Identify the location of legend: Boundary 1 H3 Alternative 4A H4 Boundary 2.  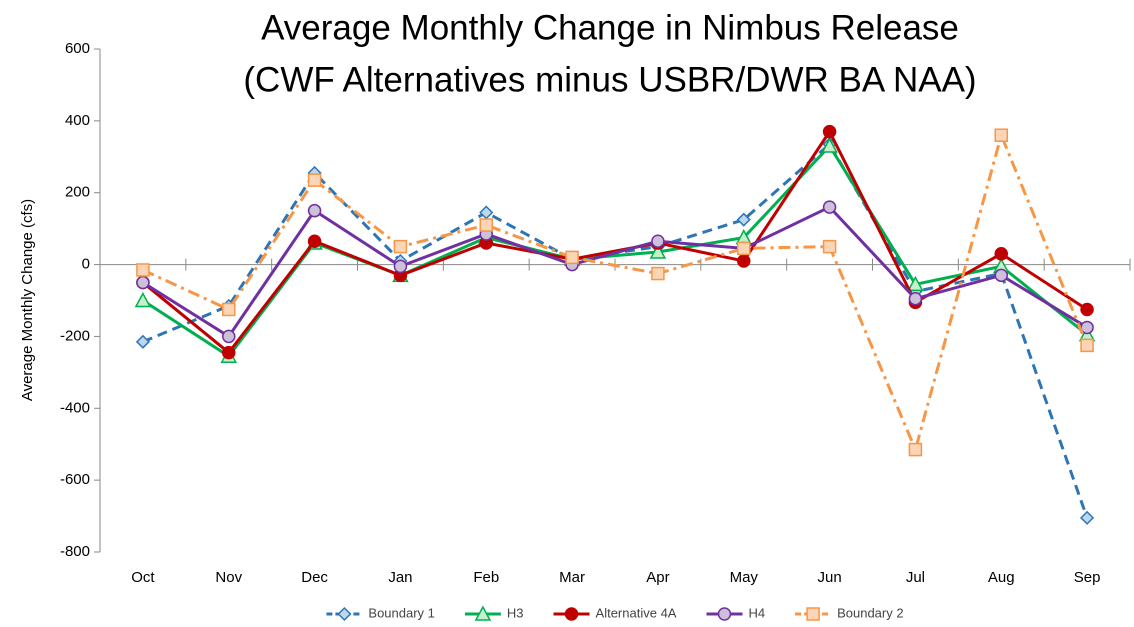
(615, 613).